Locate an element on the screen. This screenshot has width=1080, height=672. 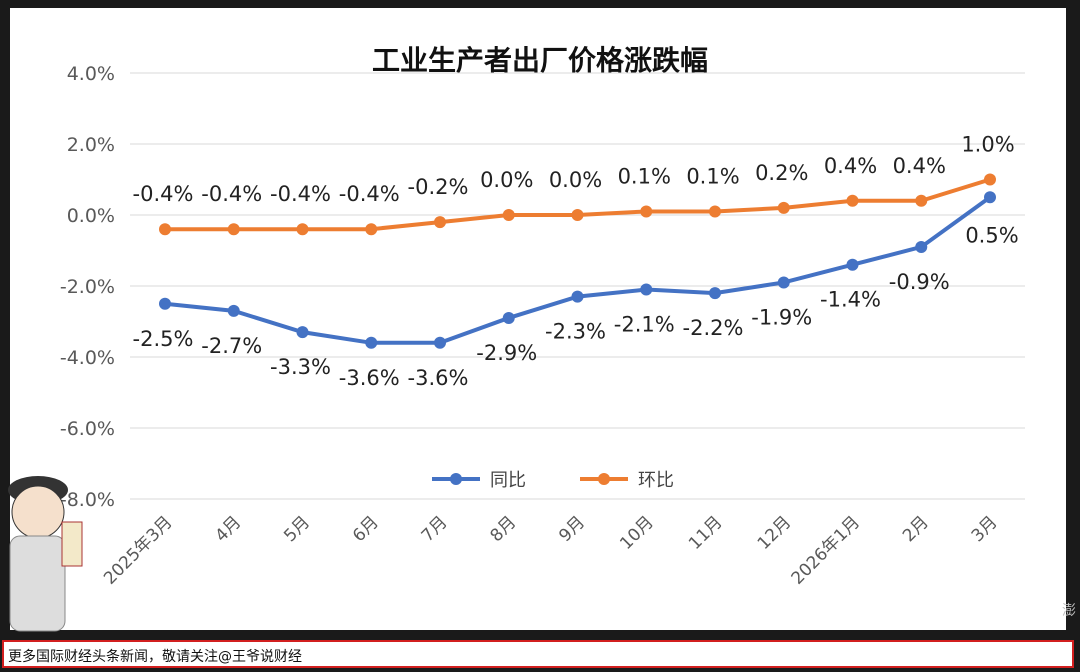
x-tick-label: 2026年1月 is located at coordinates (826, 550).